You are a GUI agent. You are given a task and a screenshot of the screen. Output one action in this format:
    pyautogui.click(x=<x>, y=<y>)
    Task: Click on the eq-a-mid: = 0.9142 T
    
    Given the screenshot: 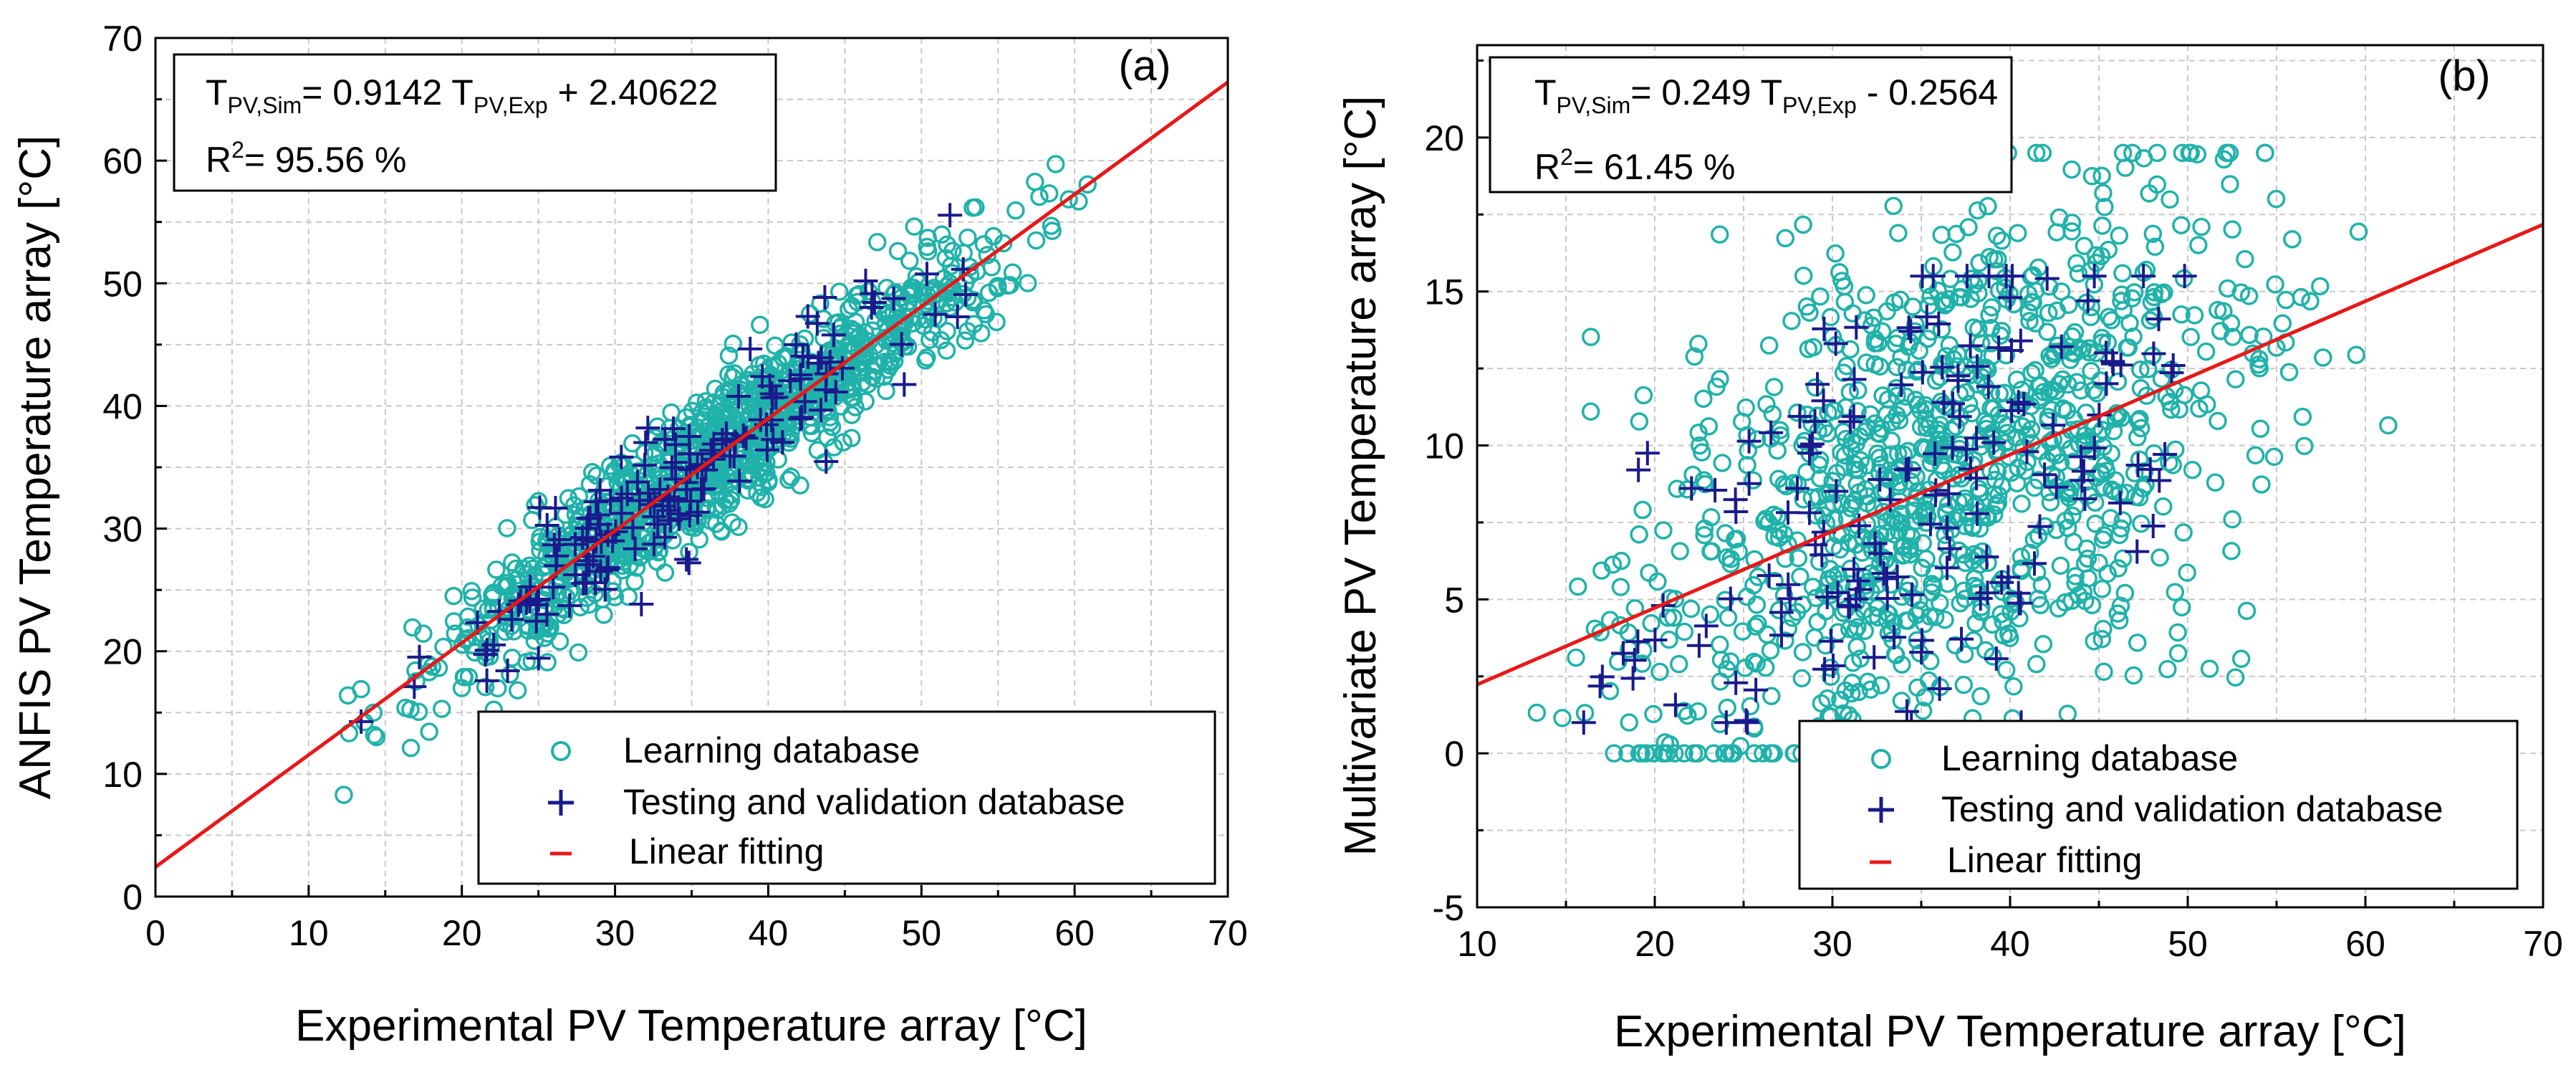 What is the action you would take?
    pyautogui.click(x=388, y=92)
    